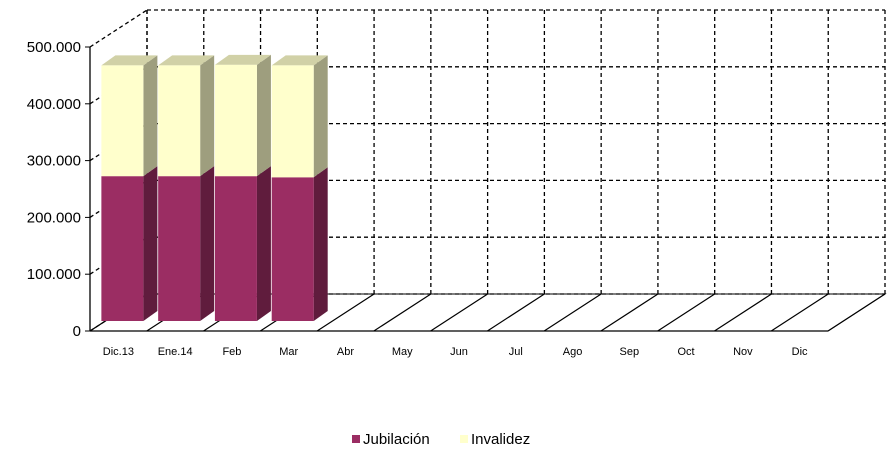  I want to click on y-tick-label: 500.000, so click(54, 47).